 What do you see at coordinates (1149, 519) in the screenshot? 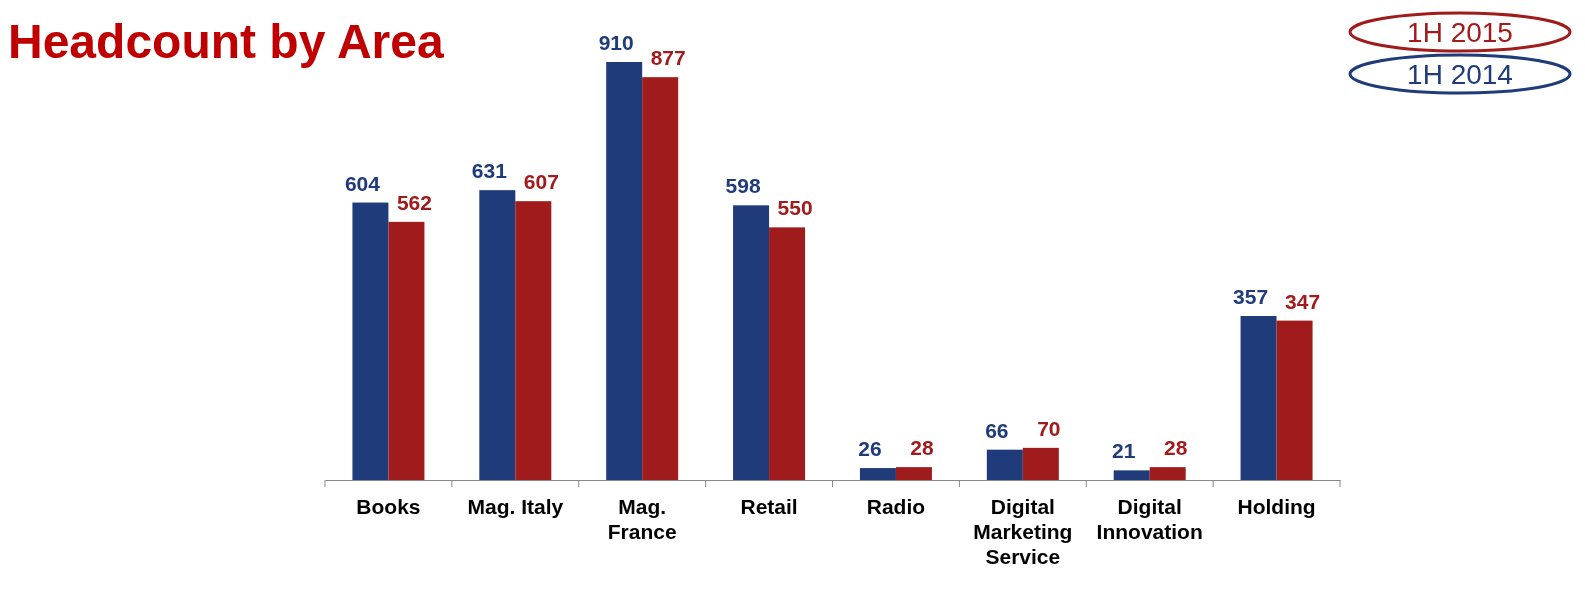
I see `x-tick-label: Digital Innovation` at bounding box center [1149, 519].